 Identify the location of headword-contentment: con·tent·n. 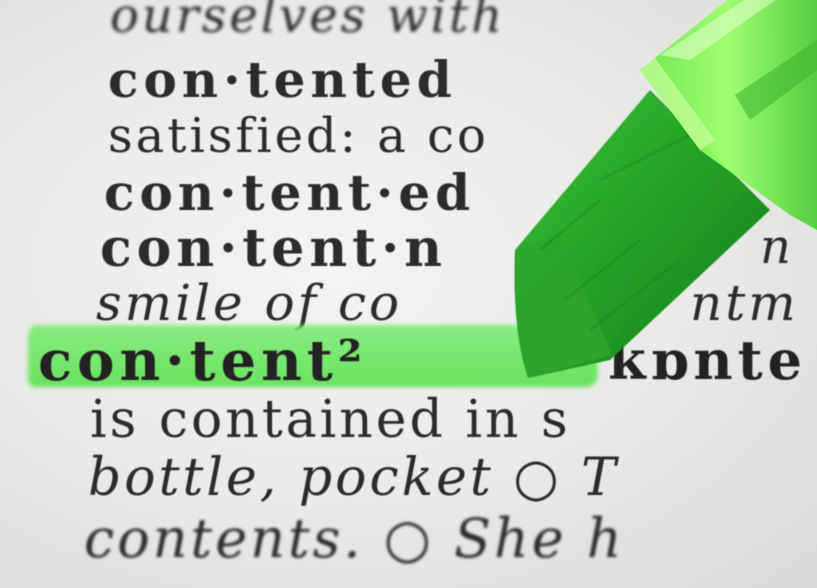
(274, 248).